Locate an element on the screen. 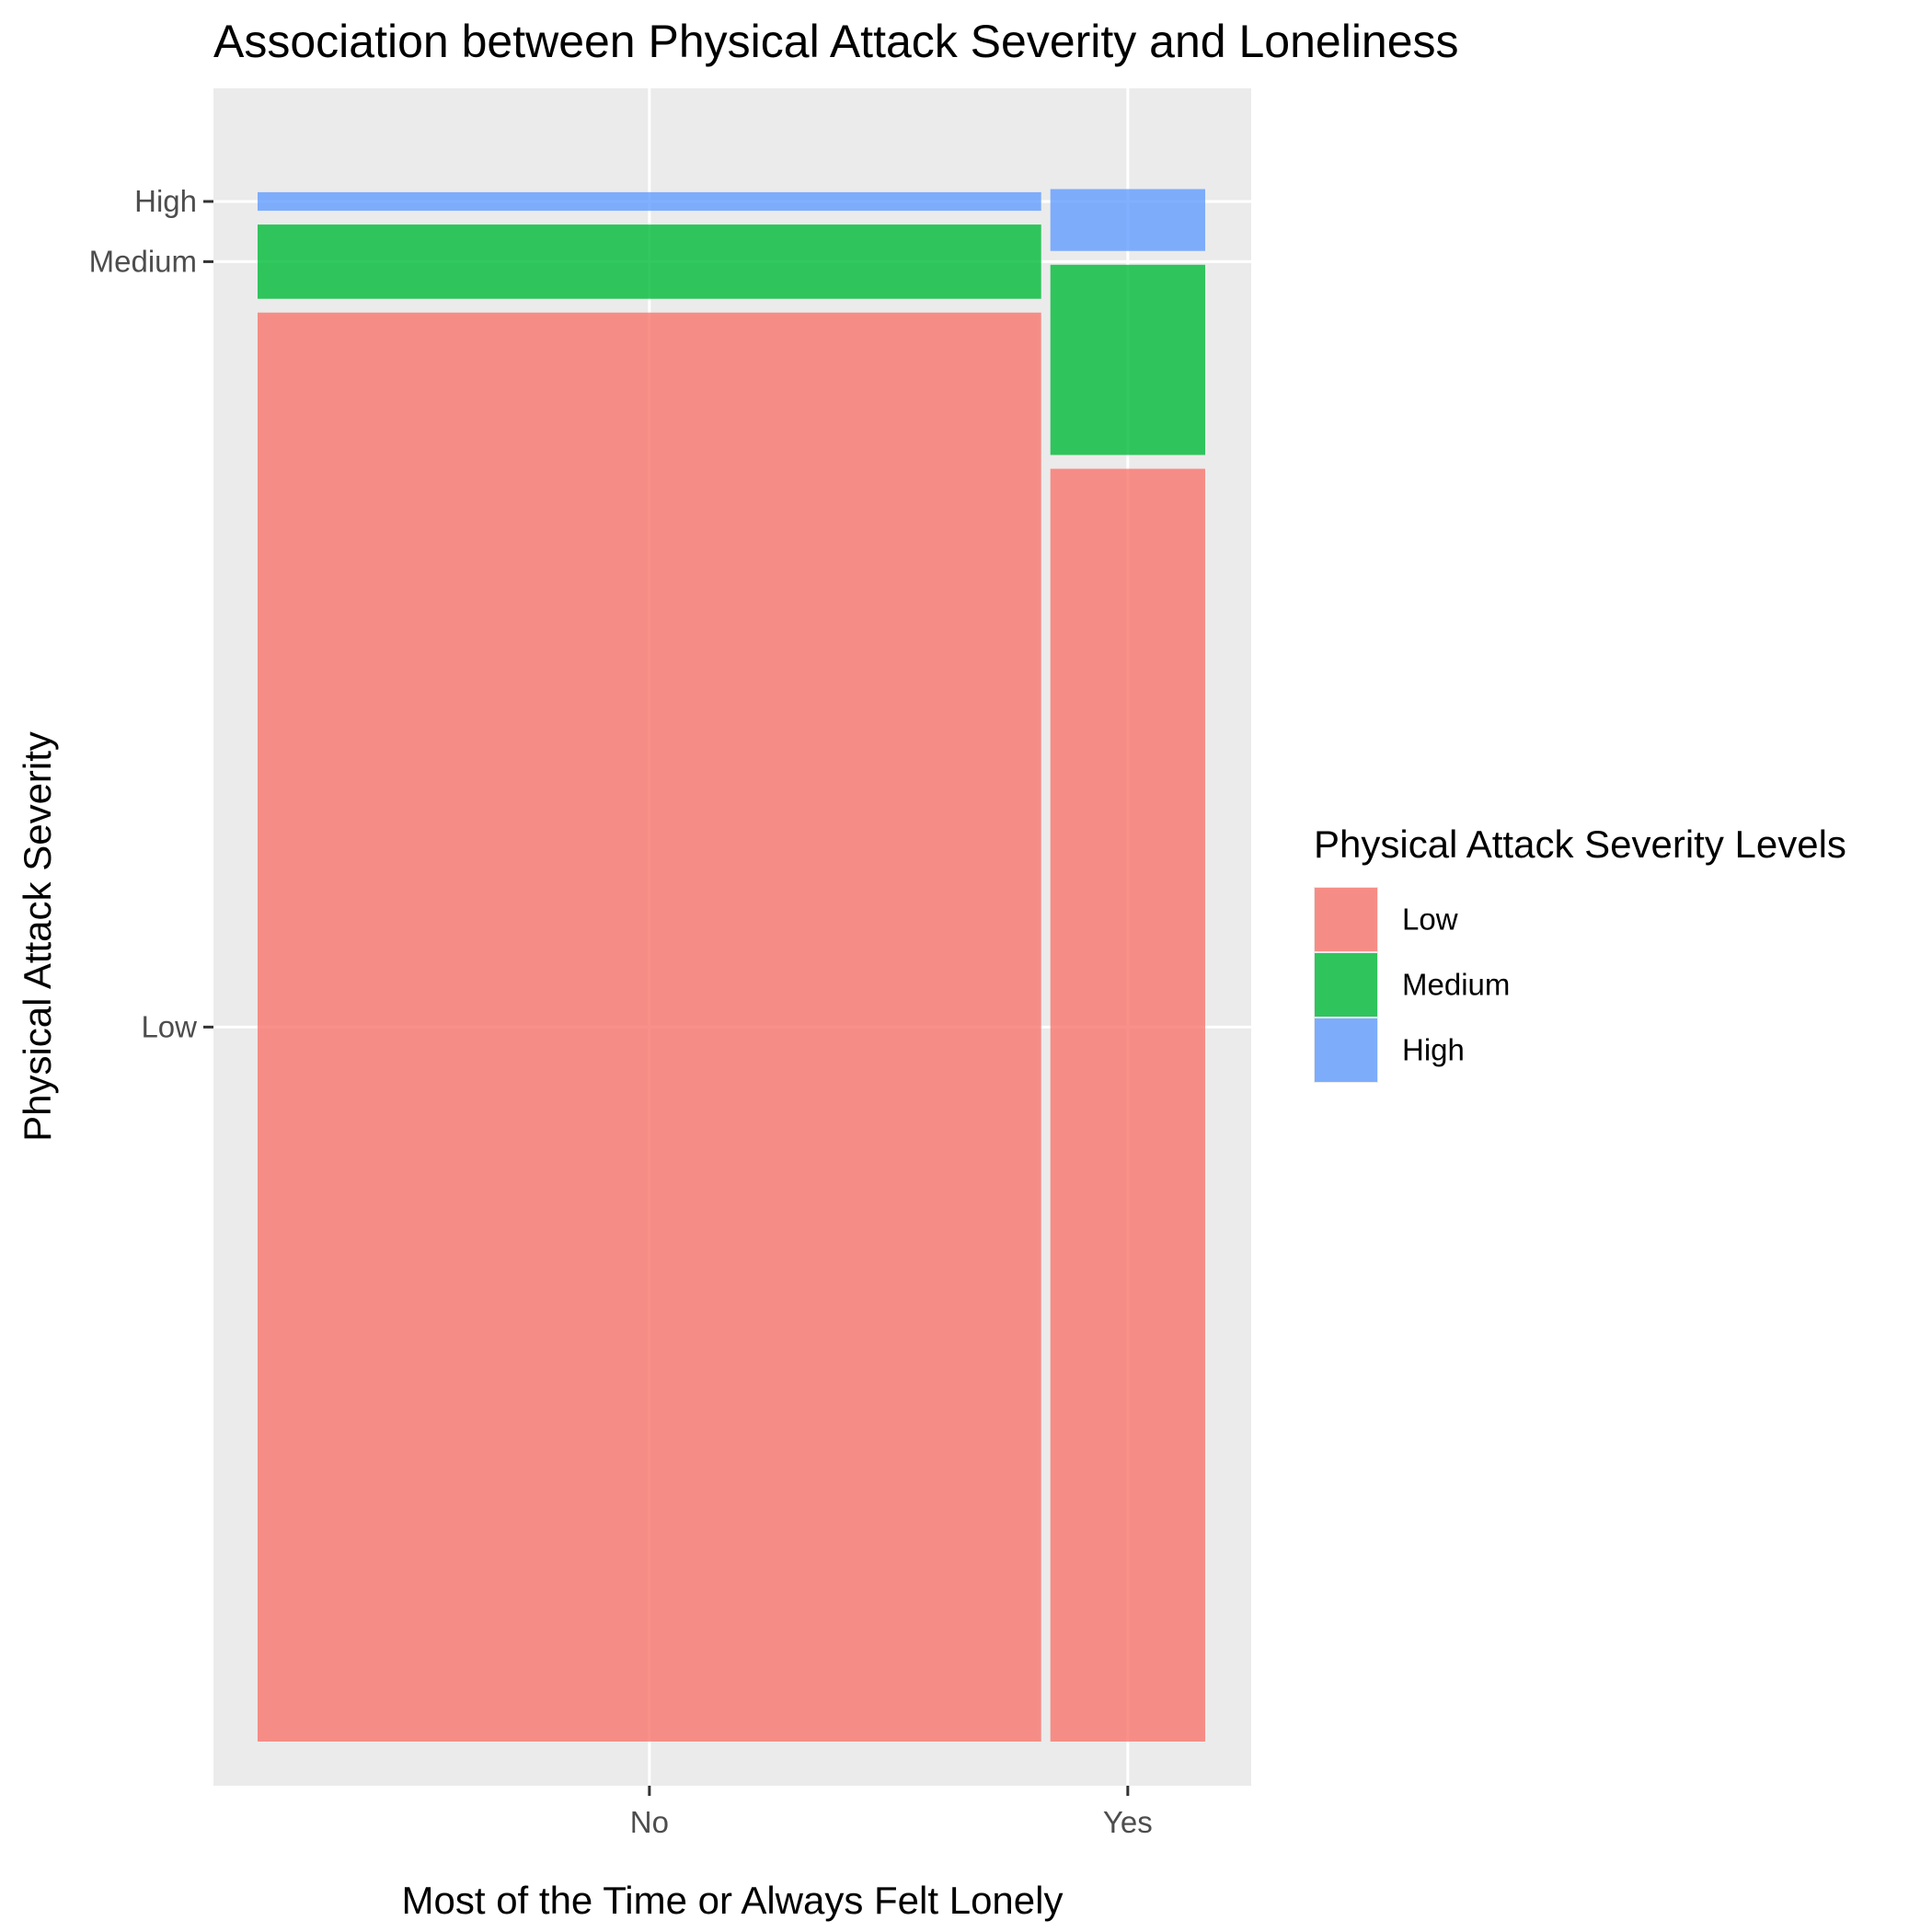 Image resolution: width=1932 pixels, height=1932 pixels. y-axis-title: Physical Attack Severity is located at coordinates (37, 936).